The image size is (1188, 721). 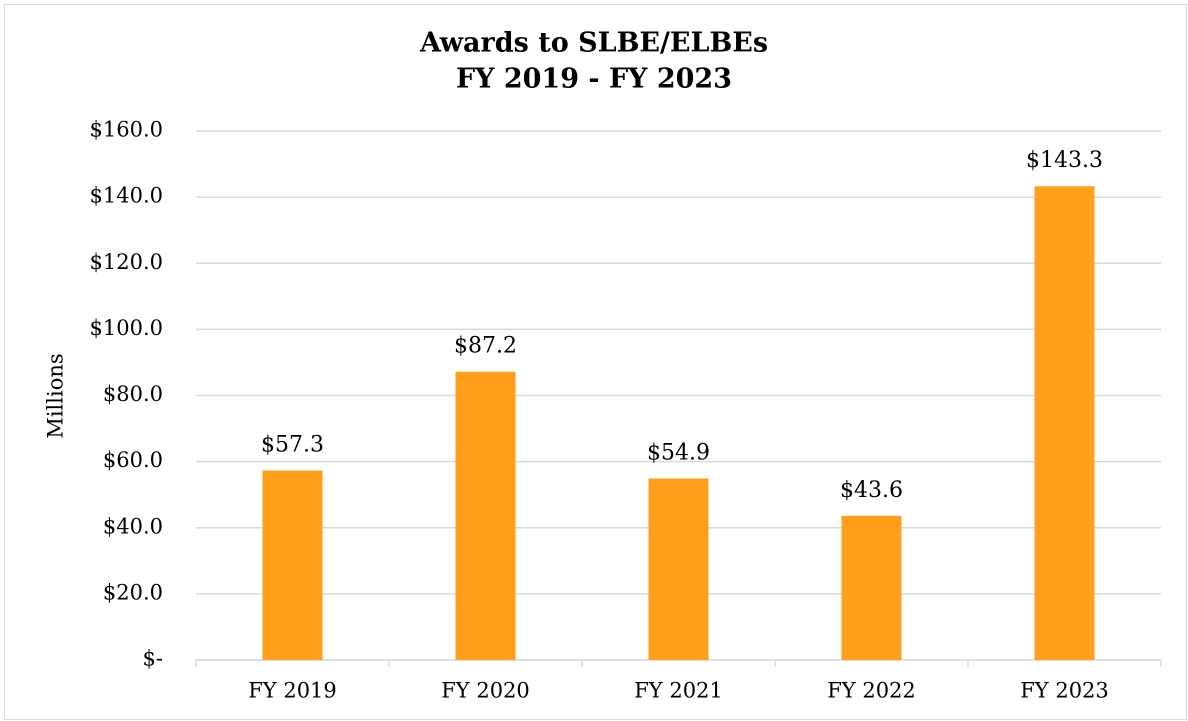 I want to click on y-tick-label: $60.0, so click(x=133, y=460).